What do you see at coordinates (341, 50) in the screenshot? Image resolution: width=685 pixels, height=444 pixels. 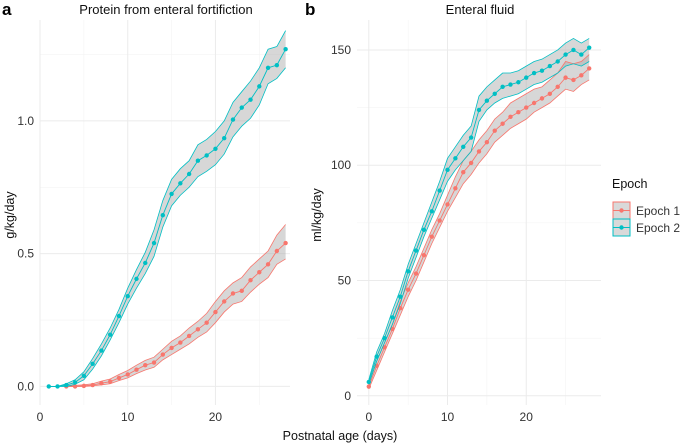 I see `y-tick-label: 150` at bounding box center [341, 50].